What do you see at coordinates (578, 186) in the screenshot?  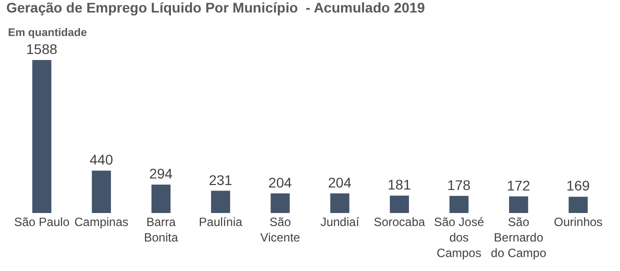 I see `data-label: 169` at bounding box center [578, 186].